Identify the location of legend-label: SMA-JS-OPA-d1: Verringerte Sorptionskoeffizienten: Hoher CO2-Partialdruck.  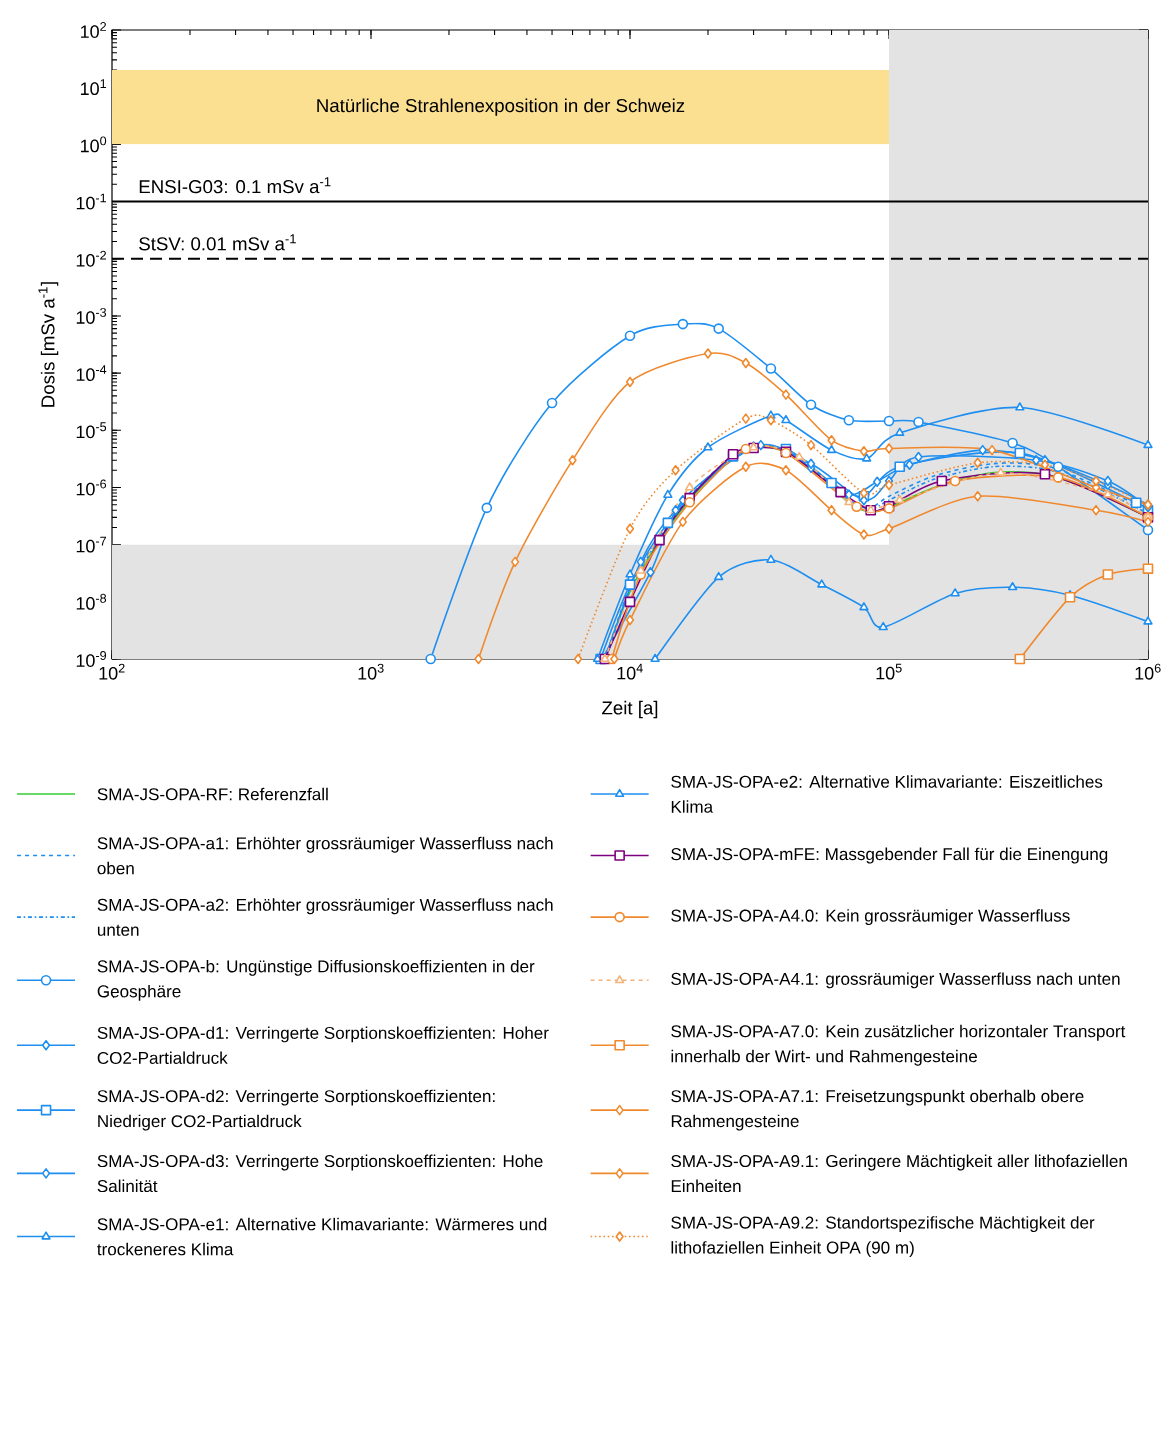
(323, 1045).